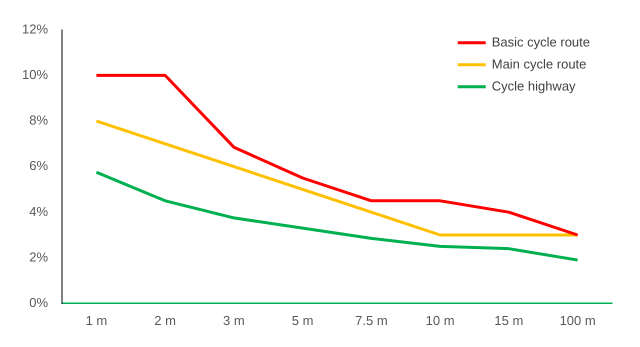  What do you see at coordinates (539, 64) in the screenshot?
I see `legend-label: Main cycle route` at bounding box center [539, 64].